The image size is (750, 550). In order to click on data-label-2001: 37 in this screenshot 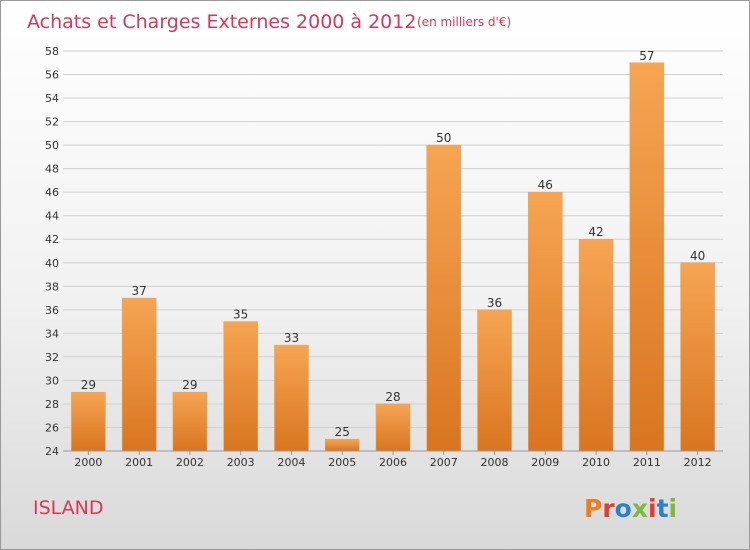, I will do `click(139, 291)`.